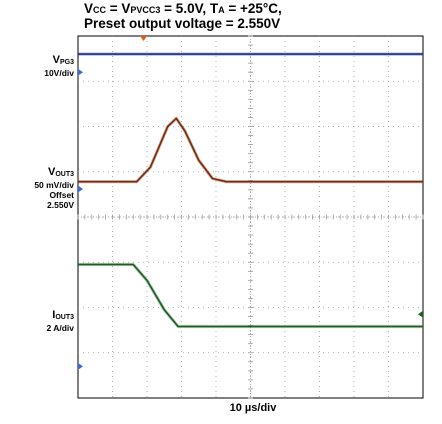 The height and width of the screenshot is (424, 442). What do you see at coordinates (60, 328) in the screenshot?
I see `channel-scale-iout3: 2 A/div` at bounding box center [60, 328].